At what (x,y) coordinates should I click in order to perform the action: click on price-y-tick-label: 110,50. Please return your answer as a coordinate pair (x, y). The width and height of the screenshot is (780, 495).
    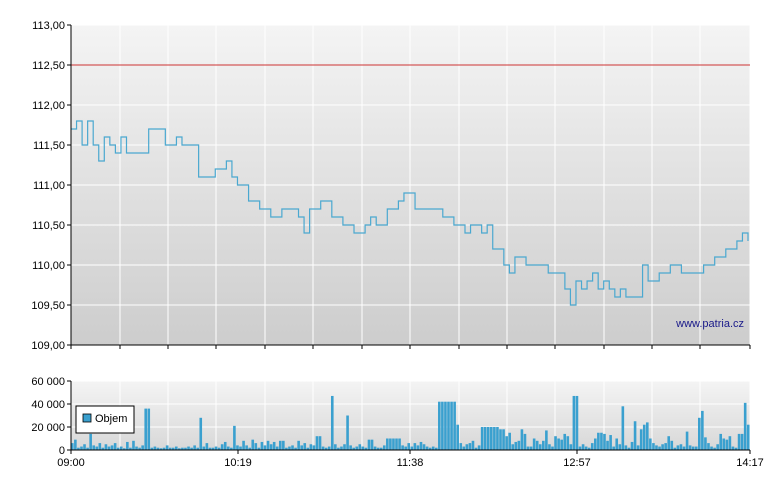
    Looking at the image, I should click on (48, 226).